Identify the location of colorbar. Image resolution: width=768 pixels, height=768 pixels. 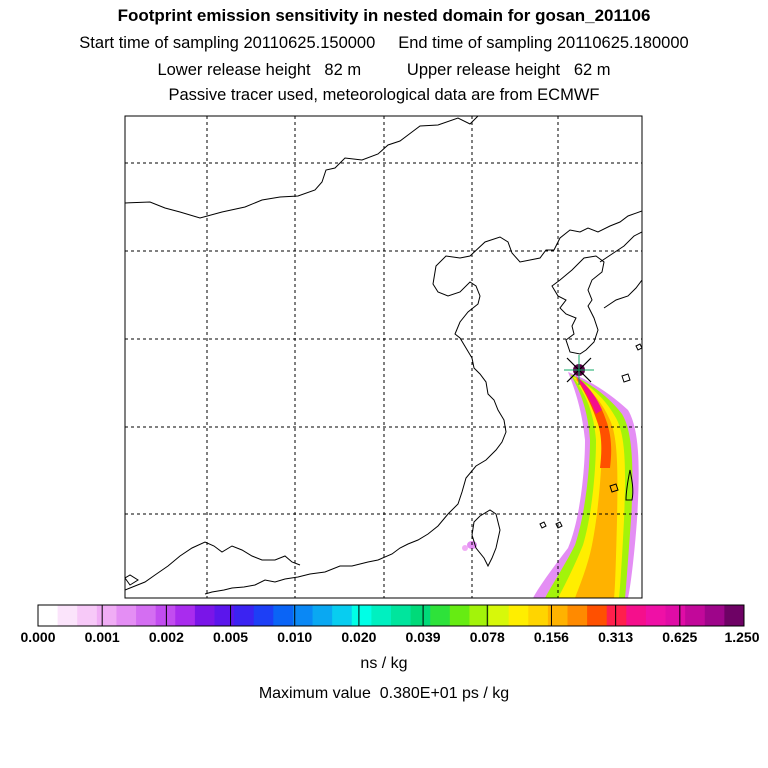
(391, 615).